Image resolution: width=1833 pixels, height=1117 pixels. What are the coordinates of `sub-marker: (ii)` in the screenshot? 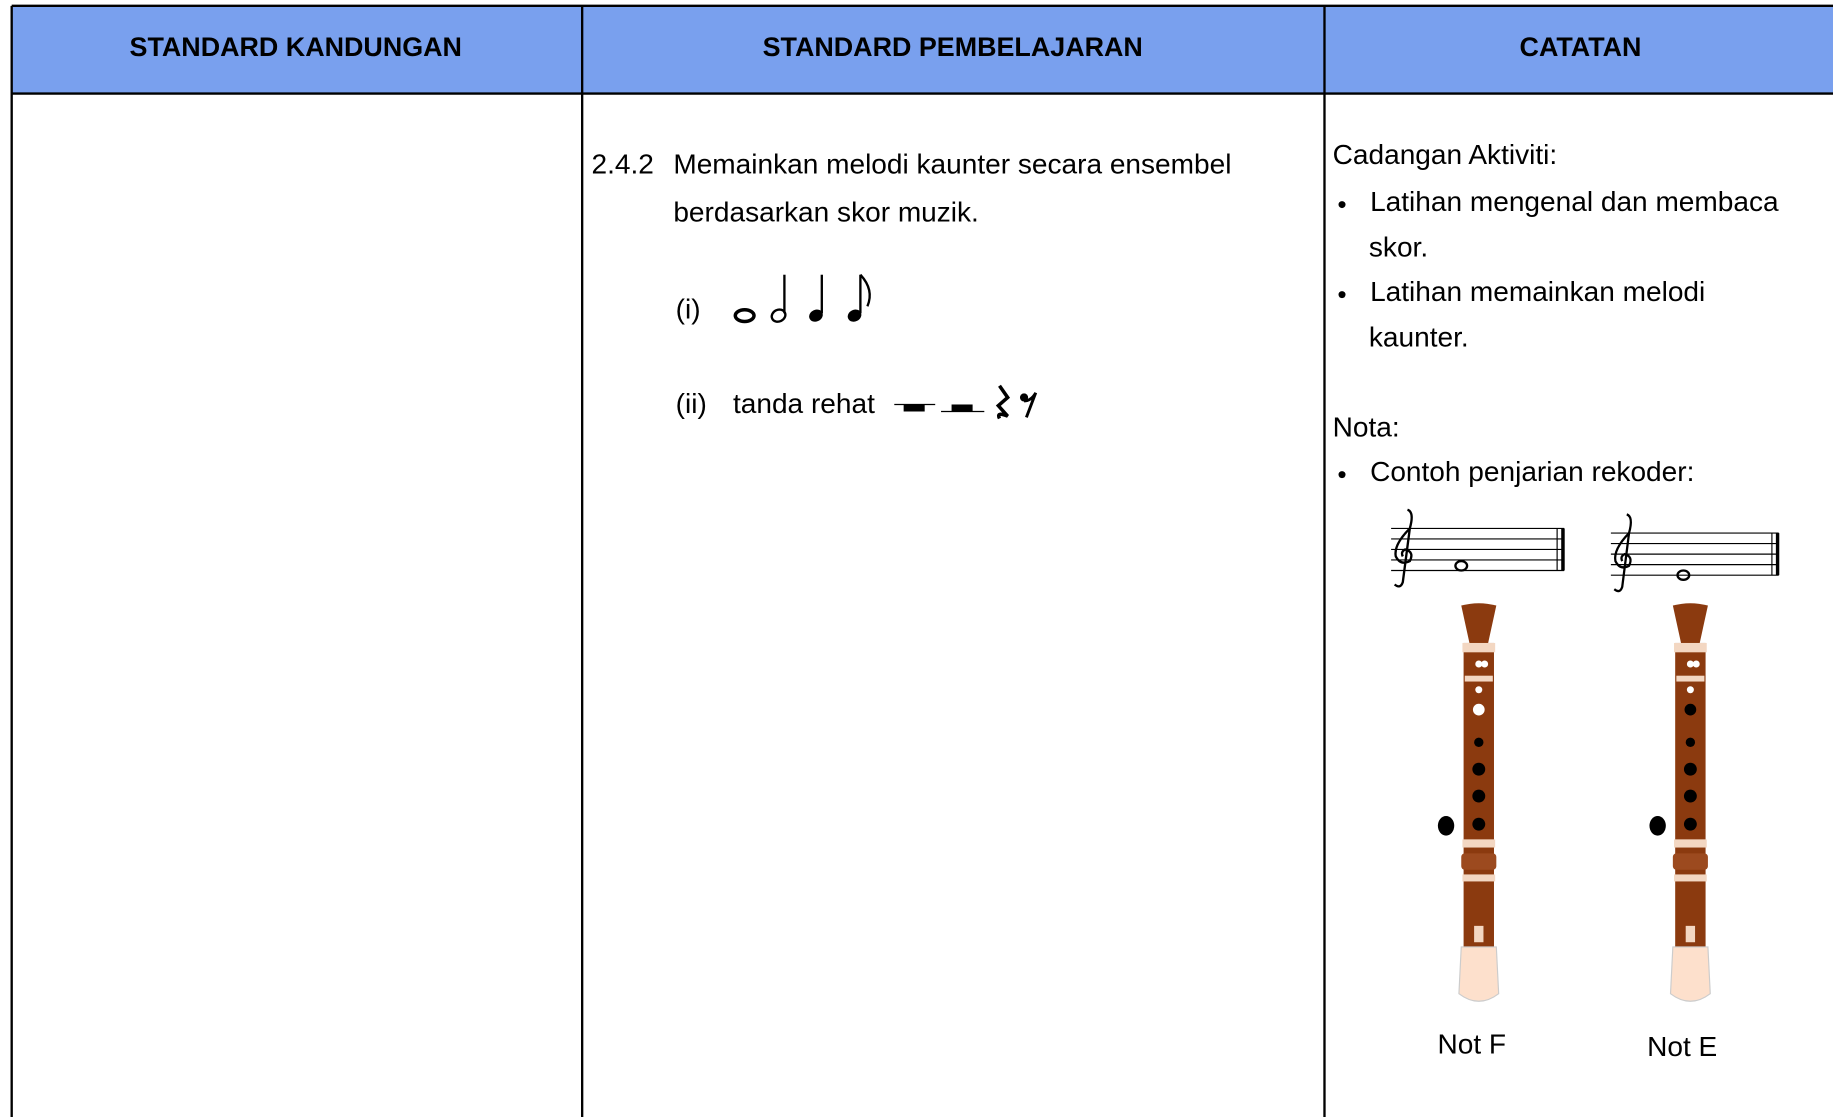 It's located at (691, 403).